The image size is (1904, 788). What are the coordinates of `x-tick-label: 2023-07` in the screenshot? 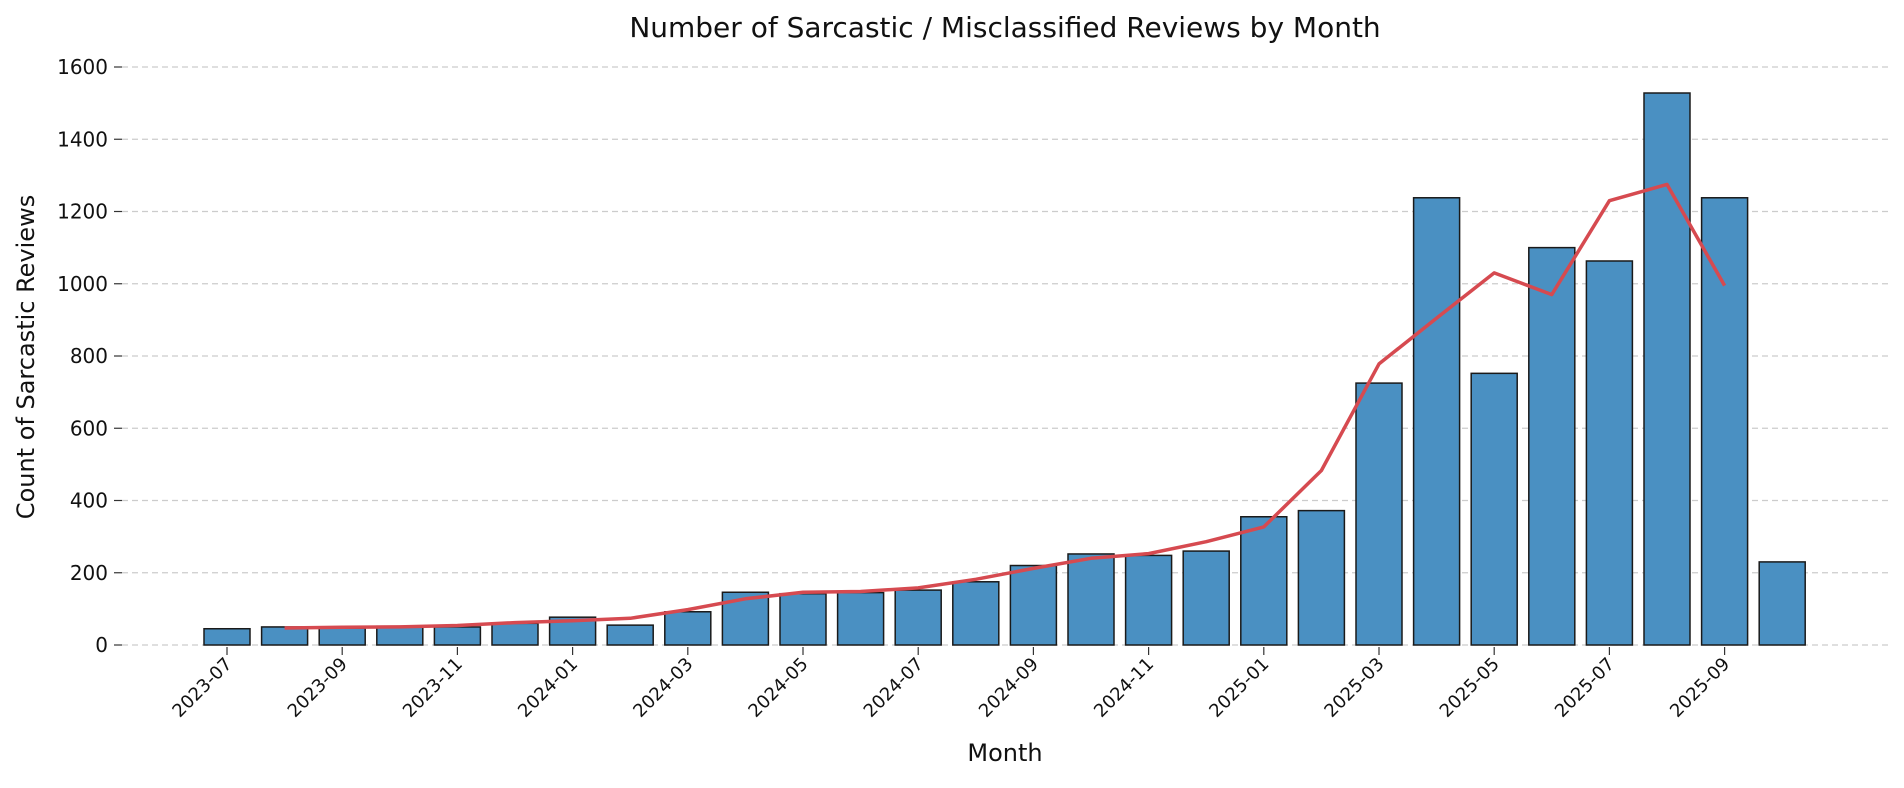 It's located at (202, 688).